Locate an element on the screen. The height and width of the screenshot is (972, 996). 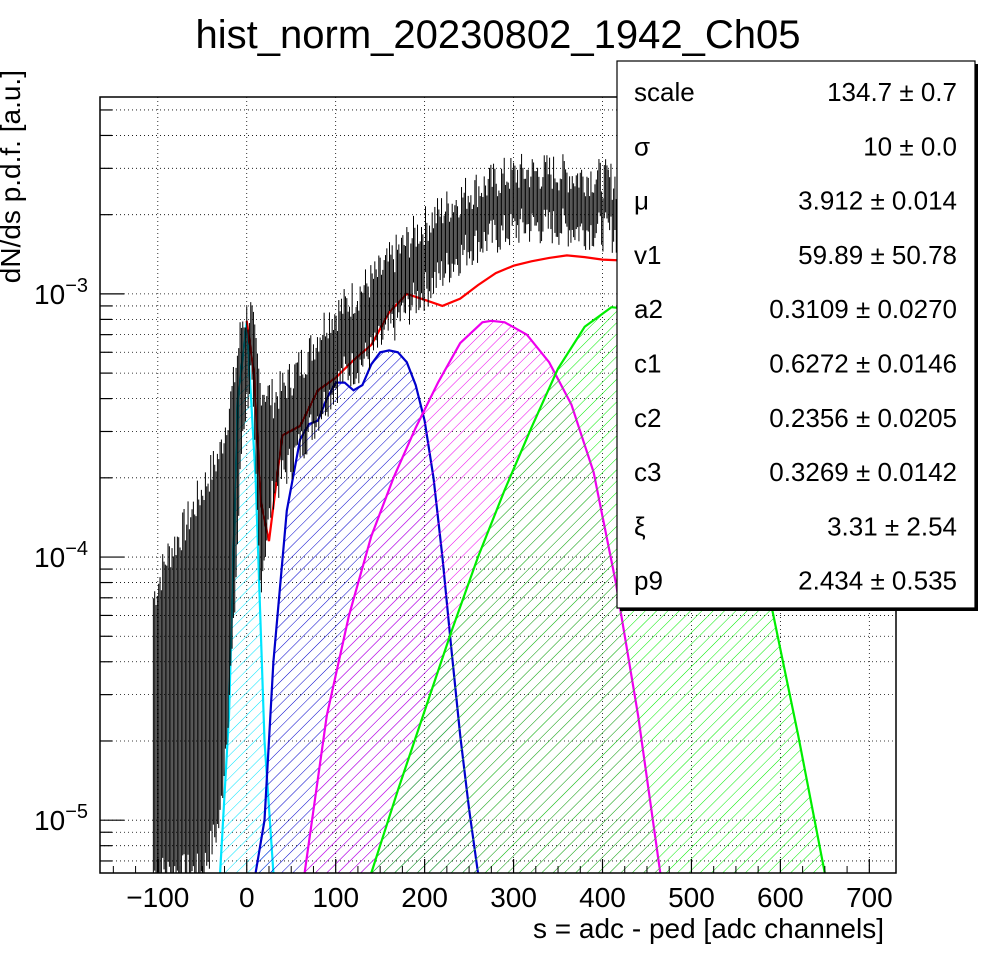
x-tick-label: 400 is located at coordinates (602, 897).